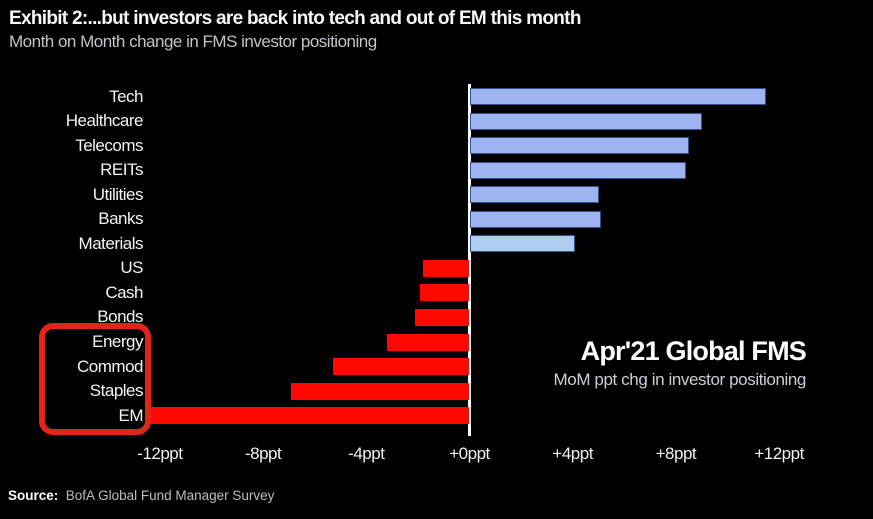 The image size is (873, 519). I want to click on highlight-box, so click(95, 379).